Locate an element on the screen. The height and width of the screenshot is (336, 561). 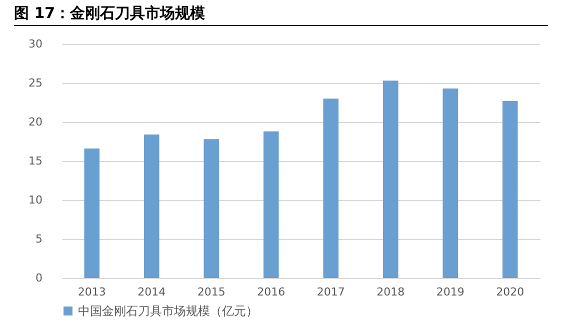
chart-title: 图 17：金刚石刀具市场规模 is located at coordinates (281, 15).